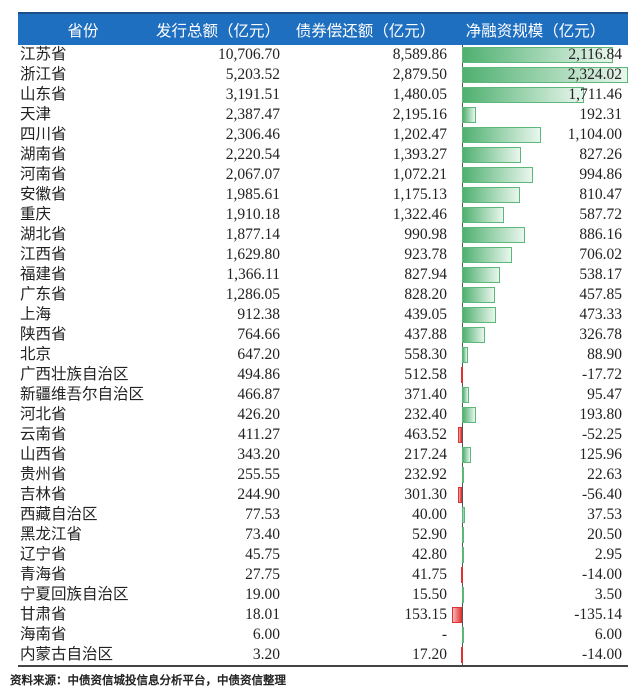 The width and height of the screenshot is (640, 695). What do you see at coordinates (425, 614) in the screenshot?
I see `repayment-cell: 153.15` at bounding box center [425, 614].